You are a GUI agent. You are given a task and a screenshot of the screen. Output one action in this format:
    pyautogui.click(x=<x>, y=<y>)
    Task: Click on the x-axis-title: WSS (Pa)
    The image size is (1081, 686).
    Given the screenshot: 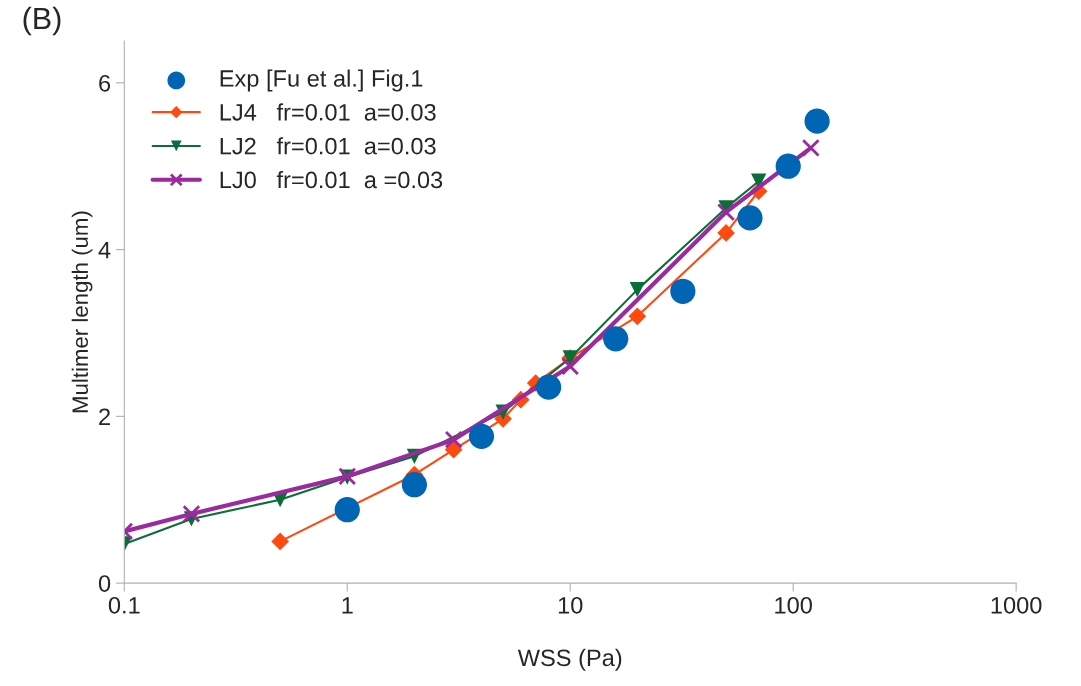 What is the action you would take?
    pyautogui.click(x=569, y=659)
    